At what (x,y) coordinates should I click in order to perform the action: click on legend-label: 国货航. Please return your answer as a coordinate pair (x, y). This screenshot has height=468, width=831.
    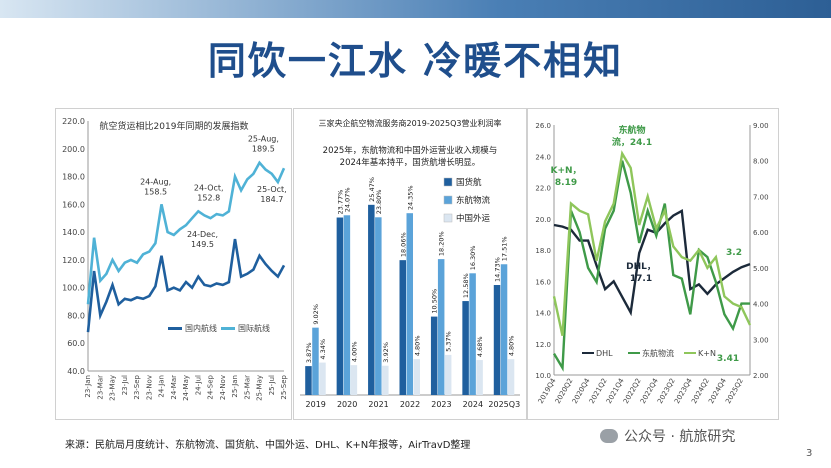
    Looking at the image, I should click on (469, 182).